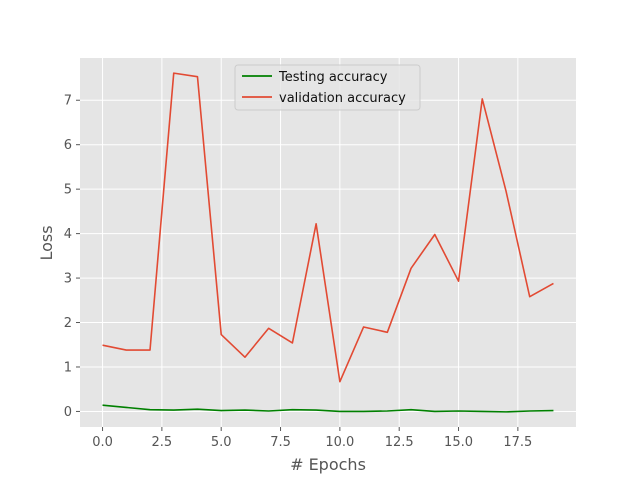 This screenshot has height=484, width=640. What do you see at coordinates (333, 77) in the screenshot?
I see `legend-label-testing-accuracy: Testing accuracy` at bounding box center [333, 77].